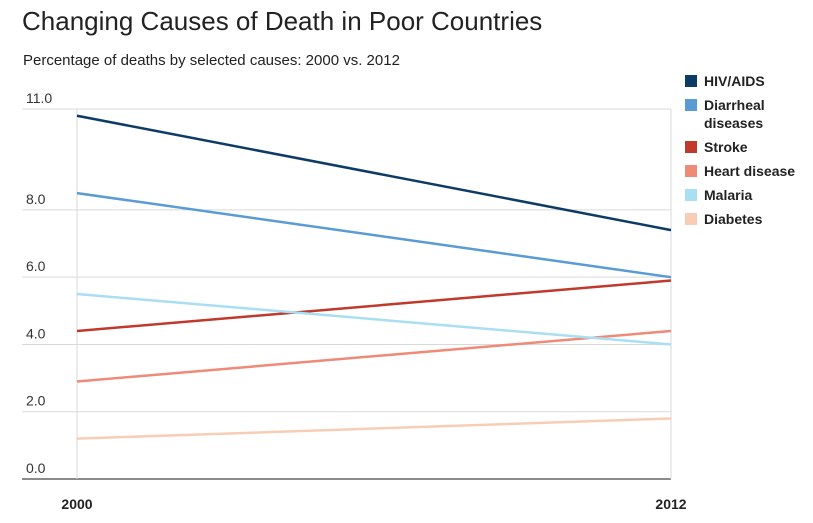 This screenshot has height=523, width=813. I want to click on y-tick-label: 4.0, so click(36, 333).